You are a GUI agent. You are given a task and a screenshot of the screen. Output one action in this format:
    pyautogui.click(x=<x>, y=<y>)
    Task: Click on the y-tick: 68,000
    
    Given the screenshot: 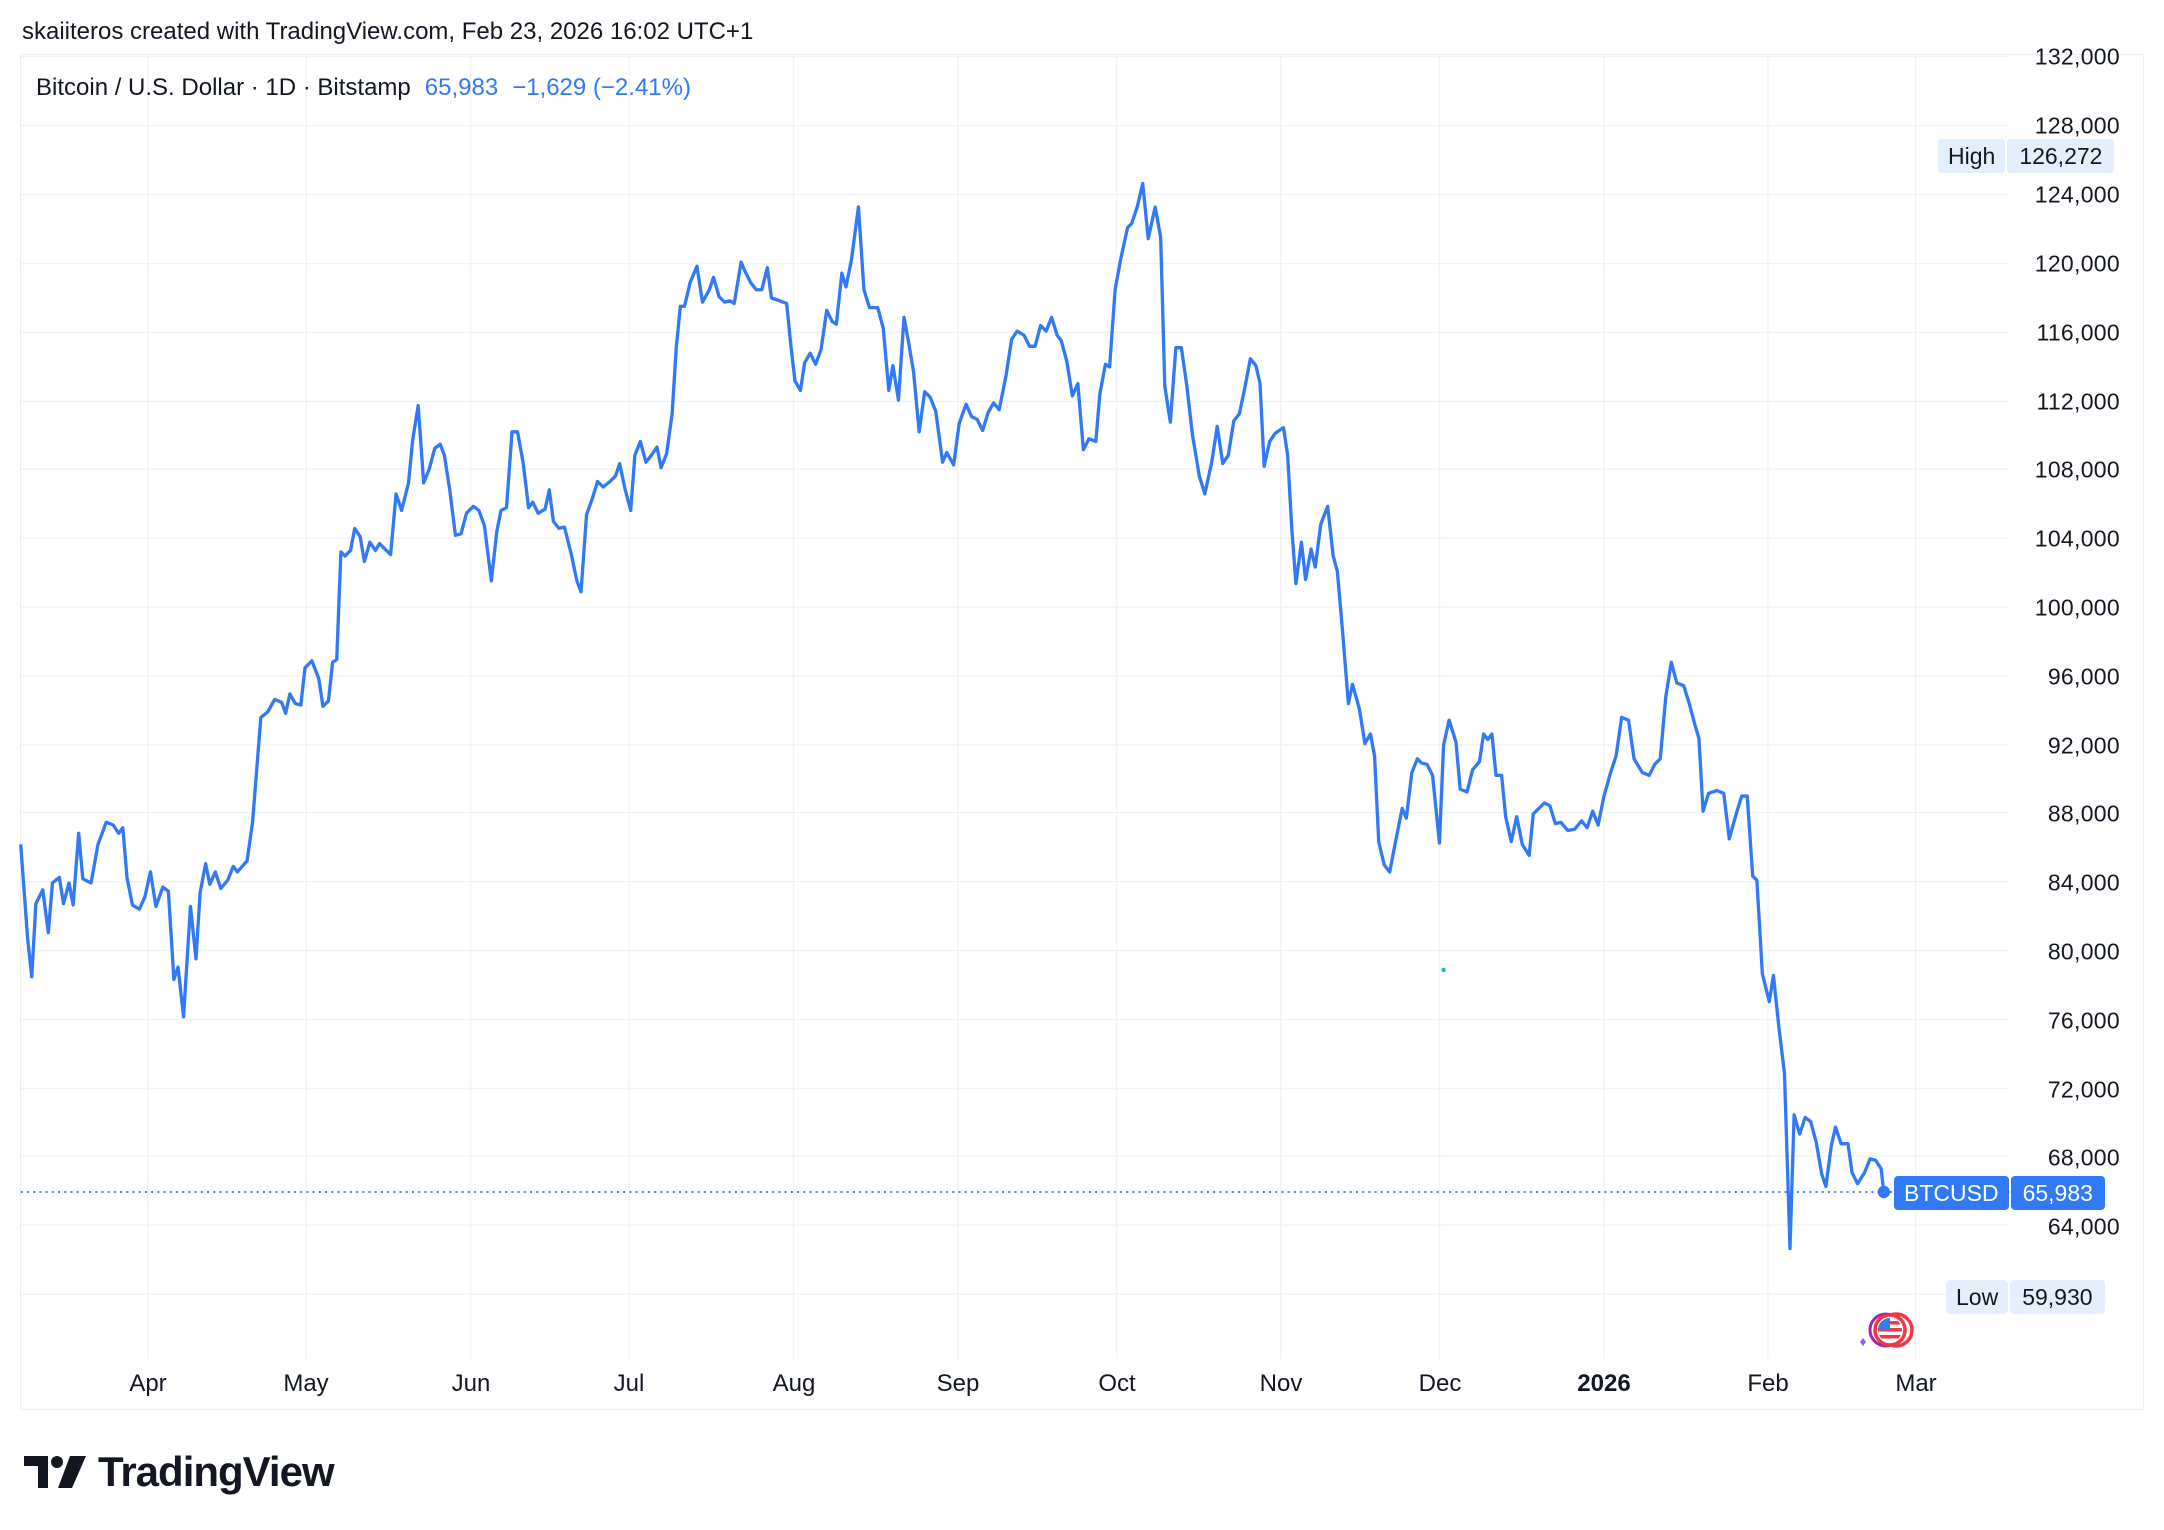 What is the action you would take?
    pyautogui.click(x=2083, y=1157)
    